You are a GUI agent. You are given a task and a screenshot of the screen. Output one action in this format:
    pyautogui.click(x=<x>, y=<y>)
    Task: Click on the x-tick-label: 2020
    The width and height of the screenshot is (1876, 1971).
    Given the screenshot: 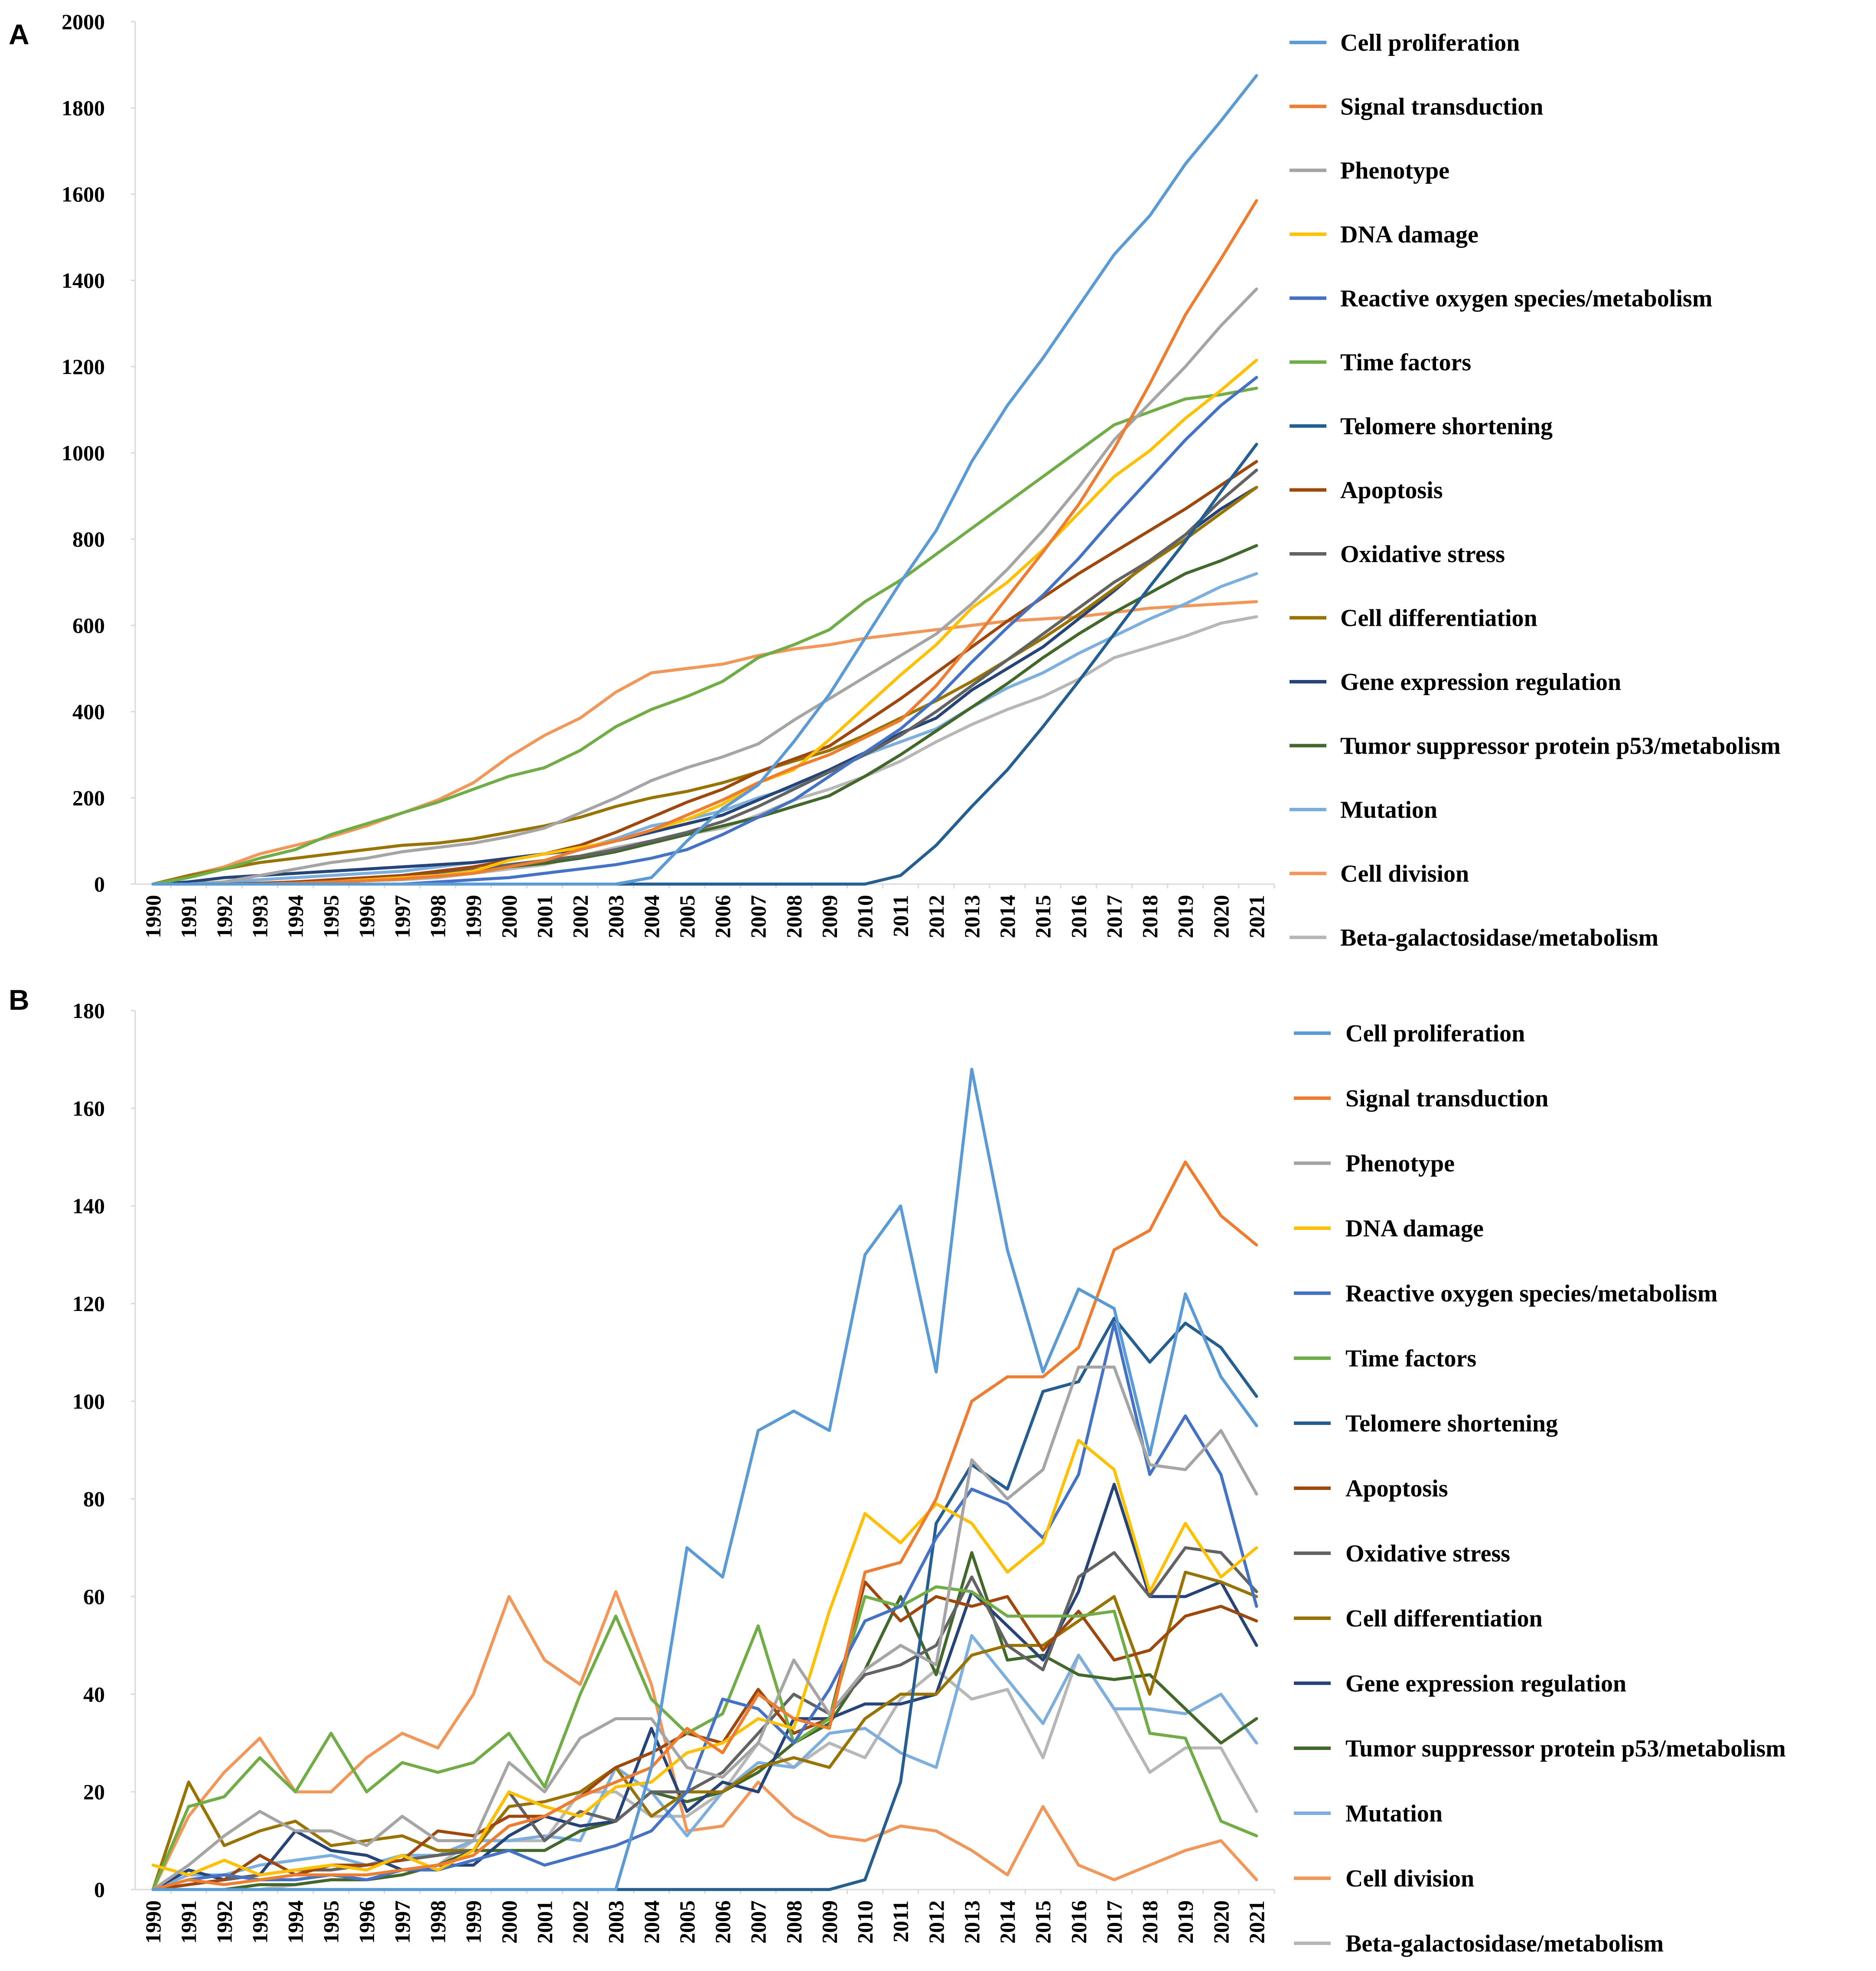 What is the action you would take?
    pyautogui.click(x=1221, y=916)
    